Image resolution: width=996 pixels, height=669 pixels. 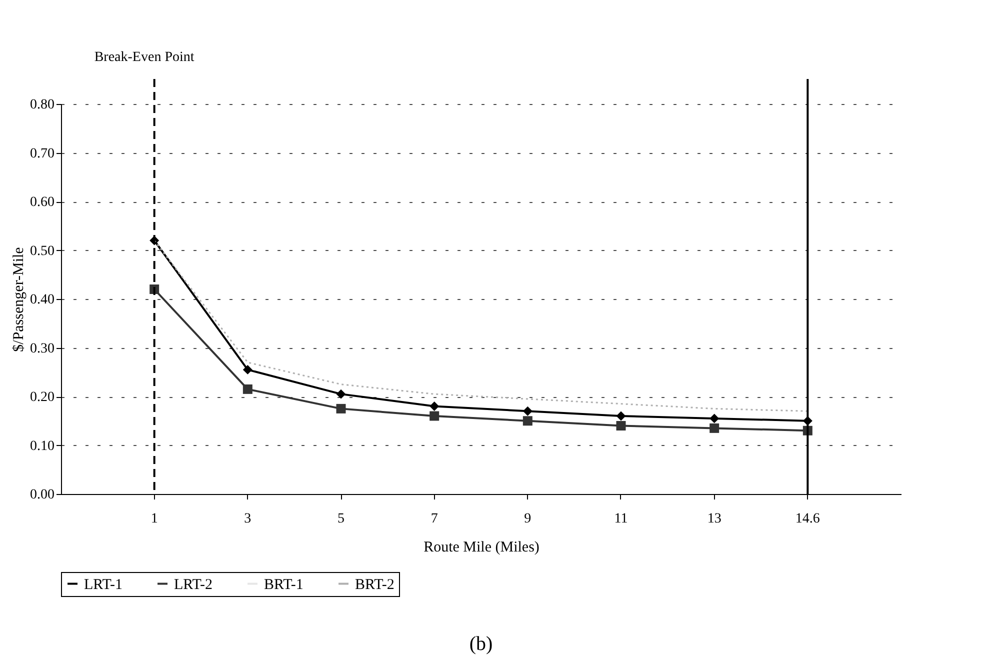 What do you see at coordinates (103, 584) in the screenshot?
I see `legend-label: LRT-1` at bounding box center [103, 584].